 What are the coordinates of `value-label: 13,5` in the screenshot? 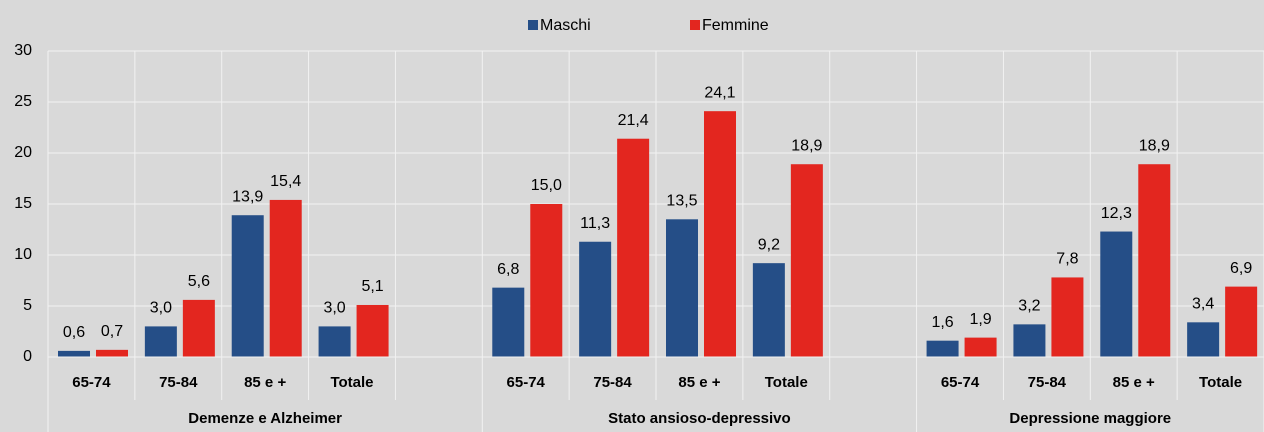 It's located at (681, 201).